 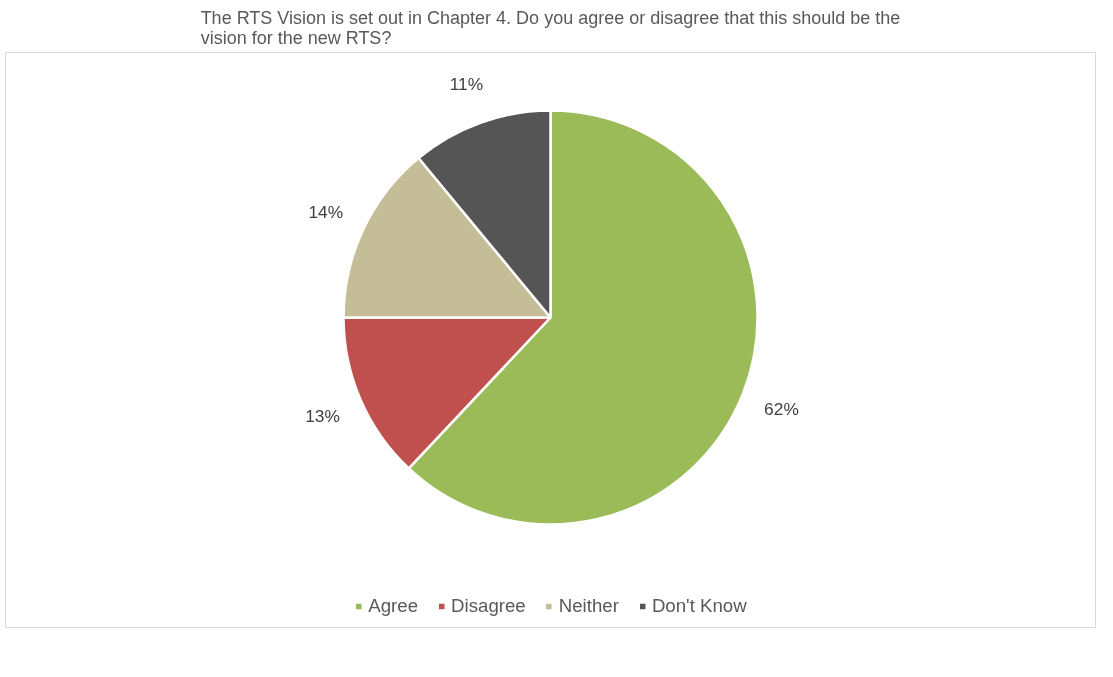 What do you see at coordinates (326, 211) in the screenshot?
I see `data-label: 14%` at bounding box center [326, 211].